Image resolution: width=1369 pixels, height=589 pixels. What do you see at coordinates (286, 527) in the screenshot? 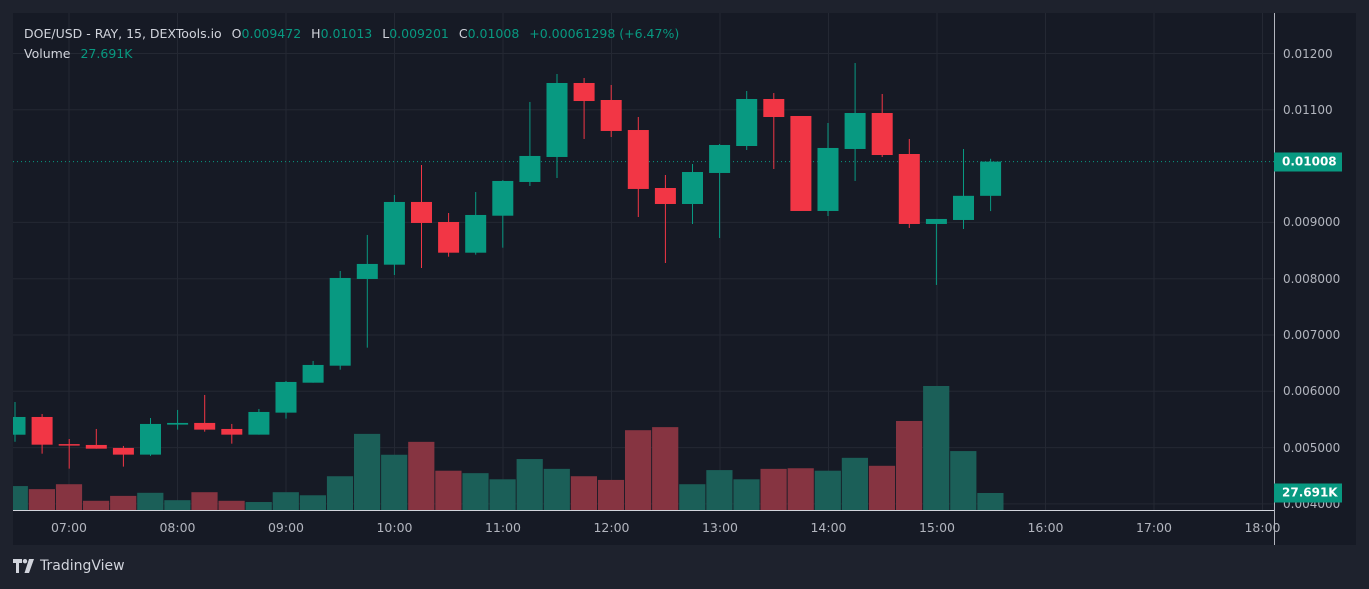
I see `time-tick-label: 09:00` at bounding box center [286, 527].